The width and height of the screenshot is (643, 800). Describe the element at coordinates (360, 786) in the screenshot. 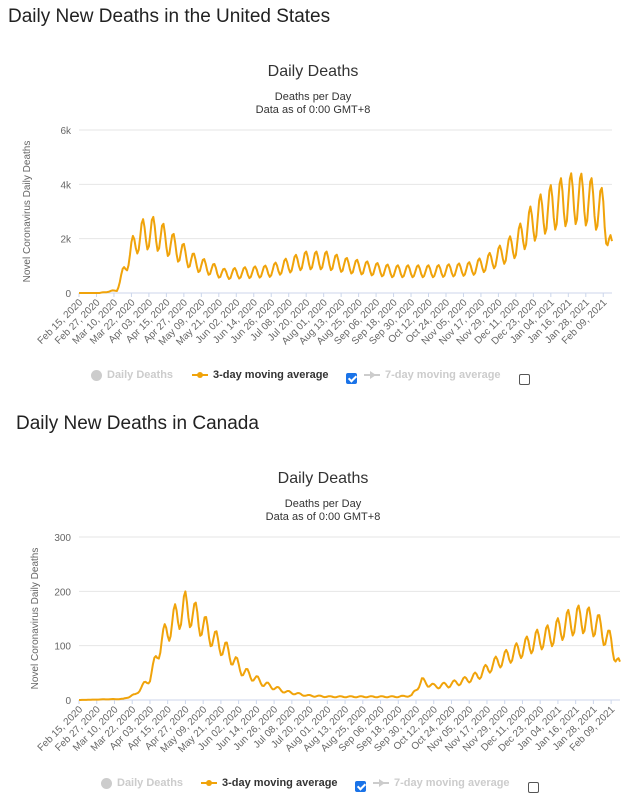

I see `ca-3day-checkbox` at that location.